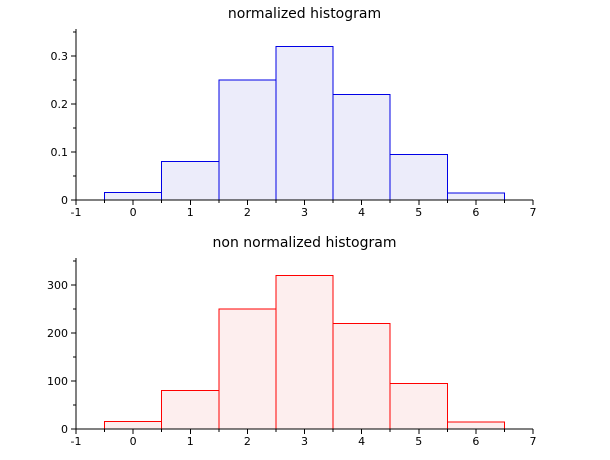 The height and width of the screenshot is (460, 610). What do you see at coordinates (60, 104) in the screenshot?
I see `y-tick-label: 0.2` at bounding box center [60, 104].